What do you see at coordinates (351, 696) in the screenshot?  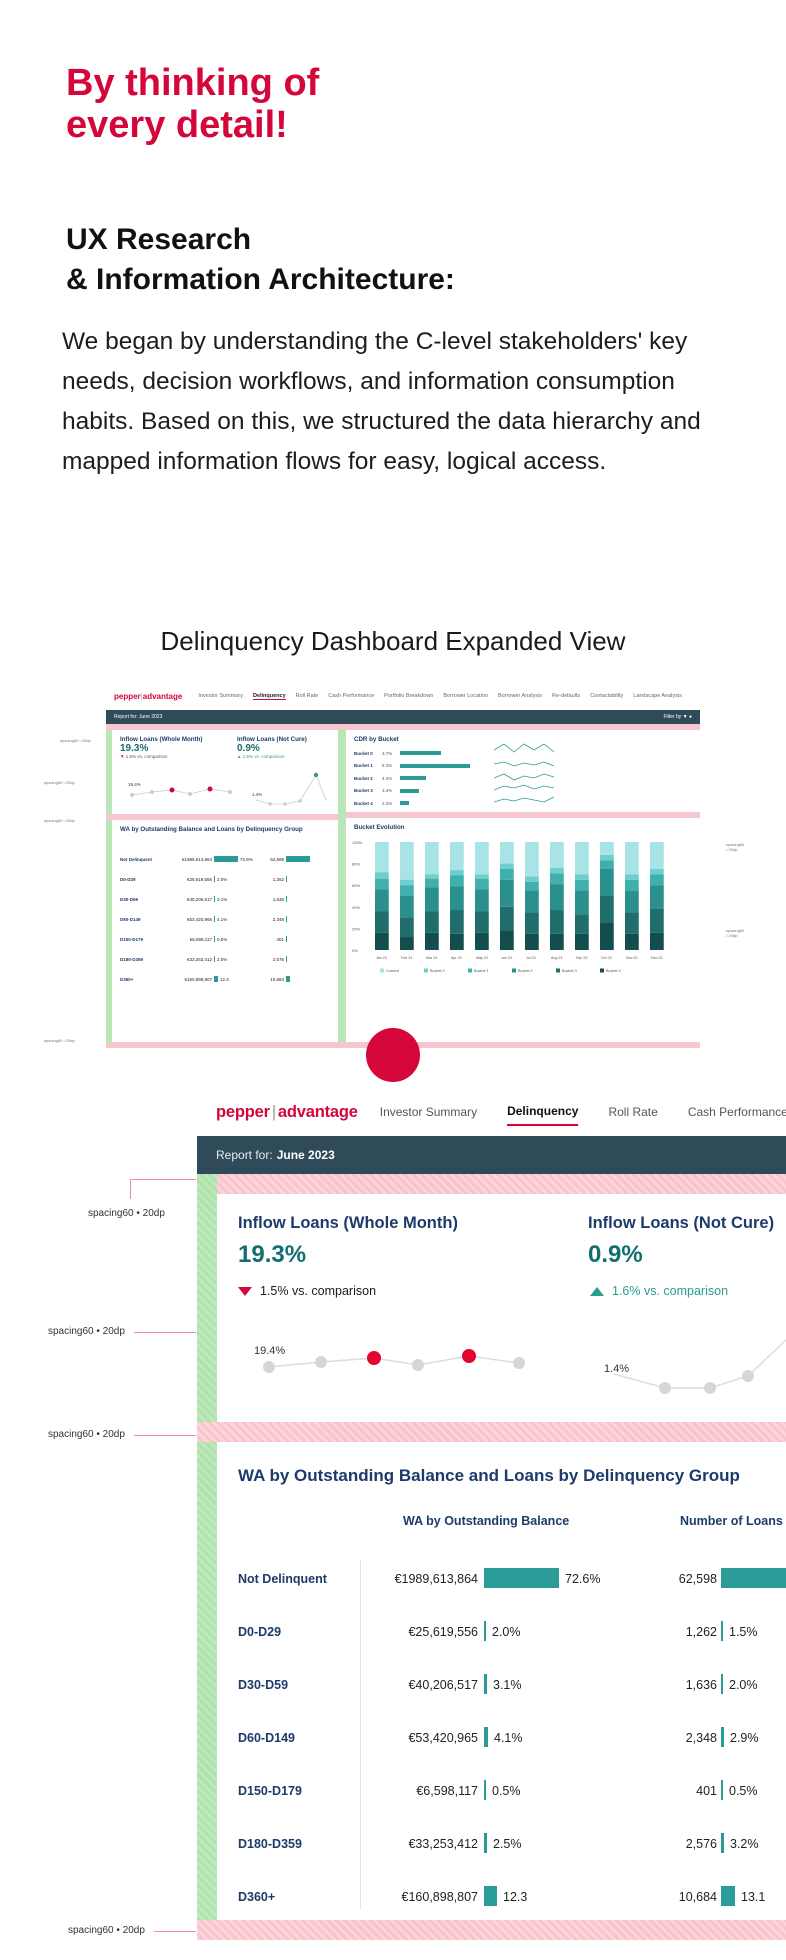 I see `preview-tab: Cash Performance` at bounding box center [351, 696].